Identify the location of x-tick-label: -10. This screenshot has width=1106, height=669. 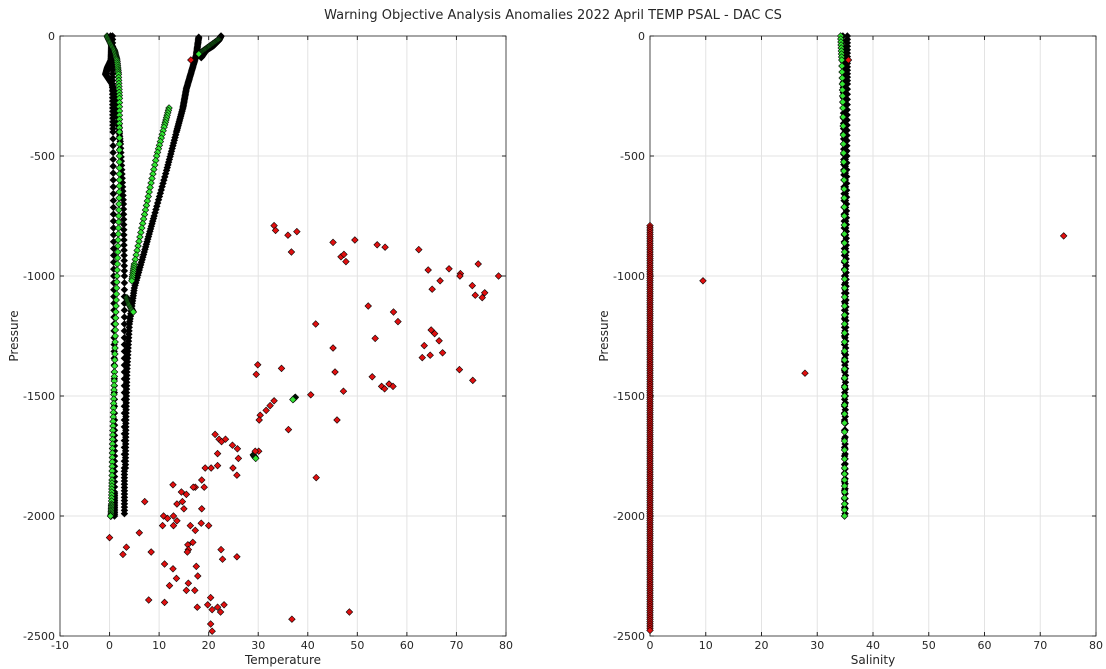
(60, 645).